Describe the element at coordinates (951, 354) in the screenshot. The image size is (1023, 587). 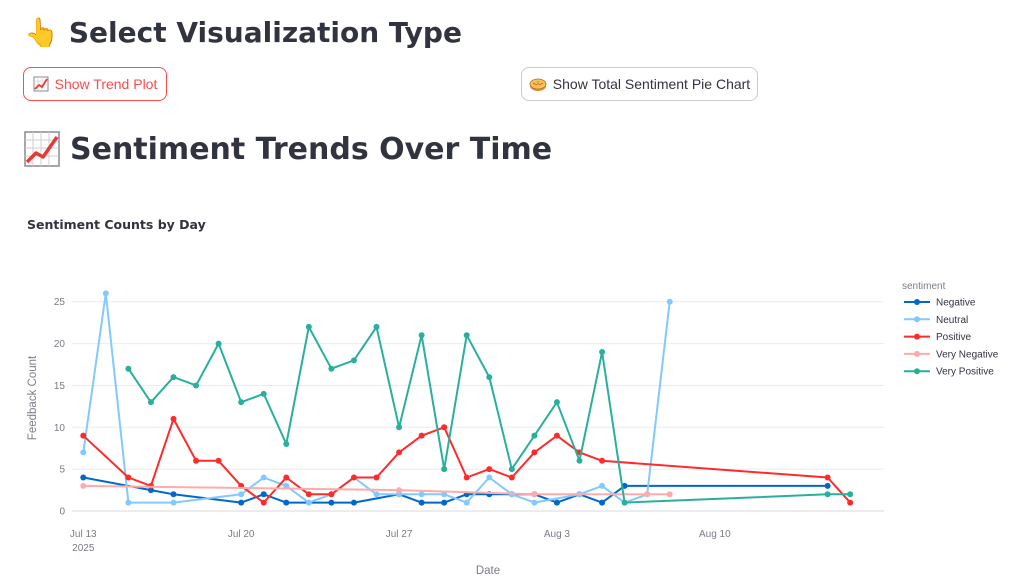
I see `legend-item: Very Negative` at that location.